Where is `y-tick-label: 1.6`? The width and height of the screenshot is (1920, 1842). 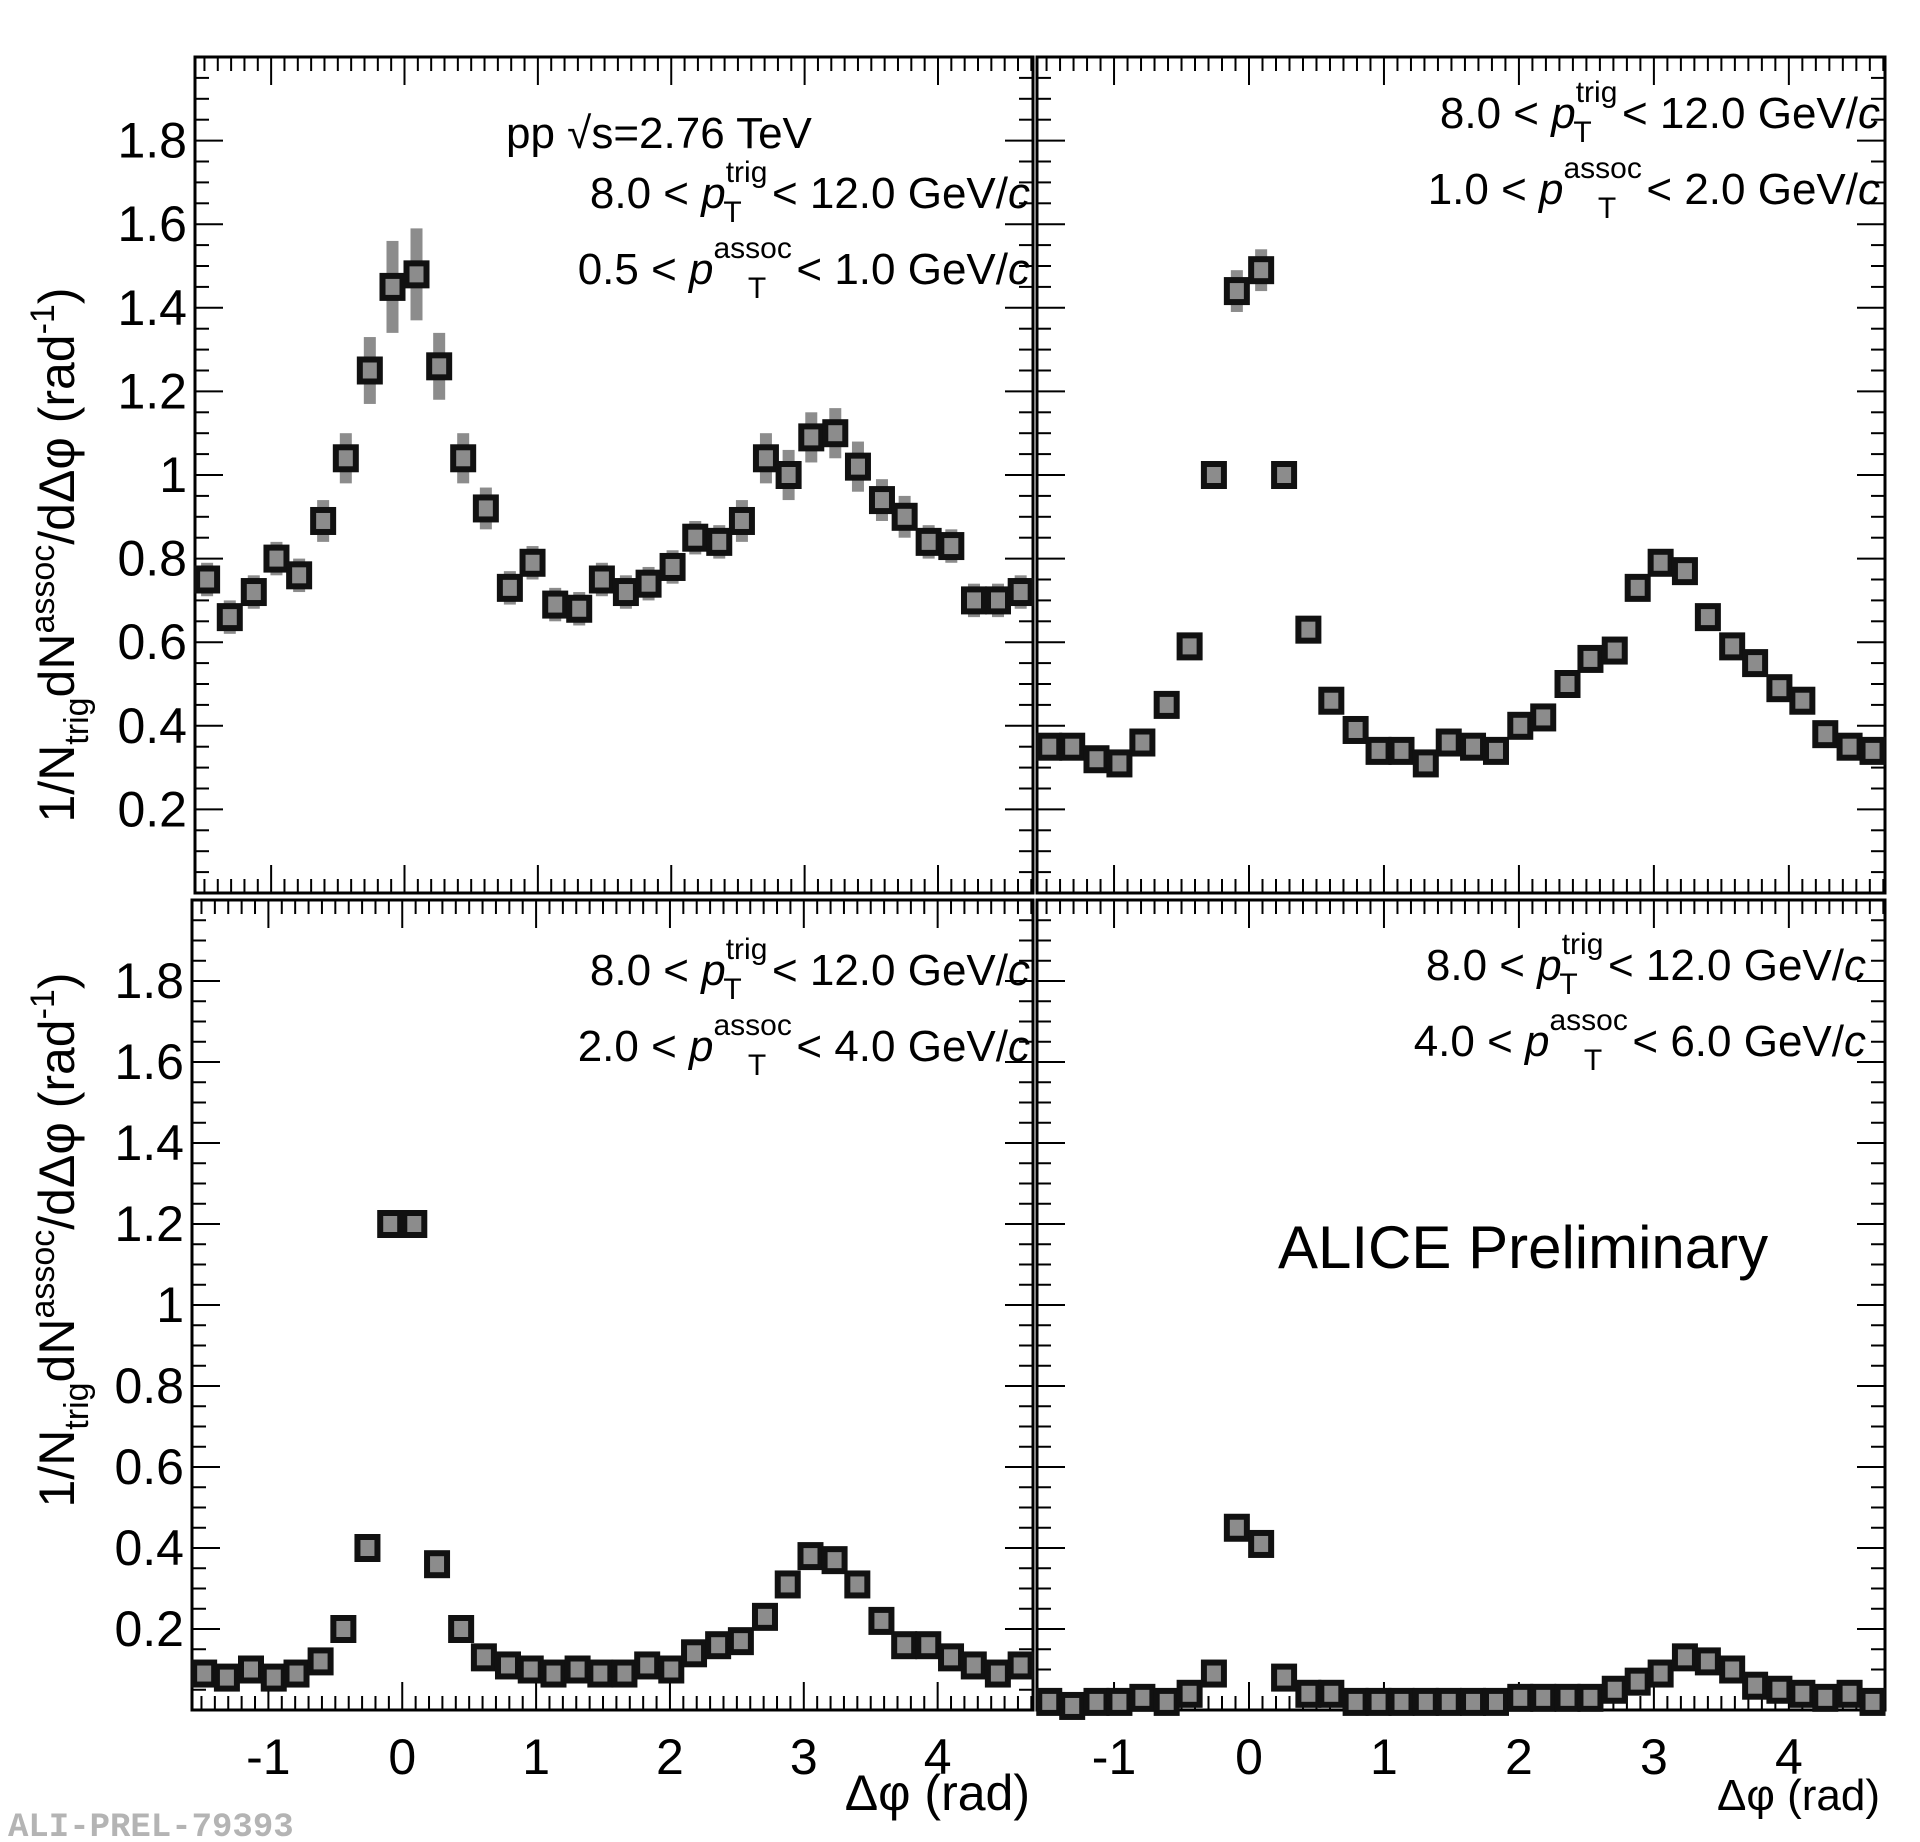
y-tick-label: 1.6 is located at coordinates (152, 224).